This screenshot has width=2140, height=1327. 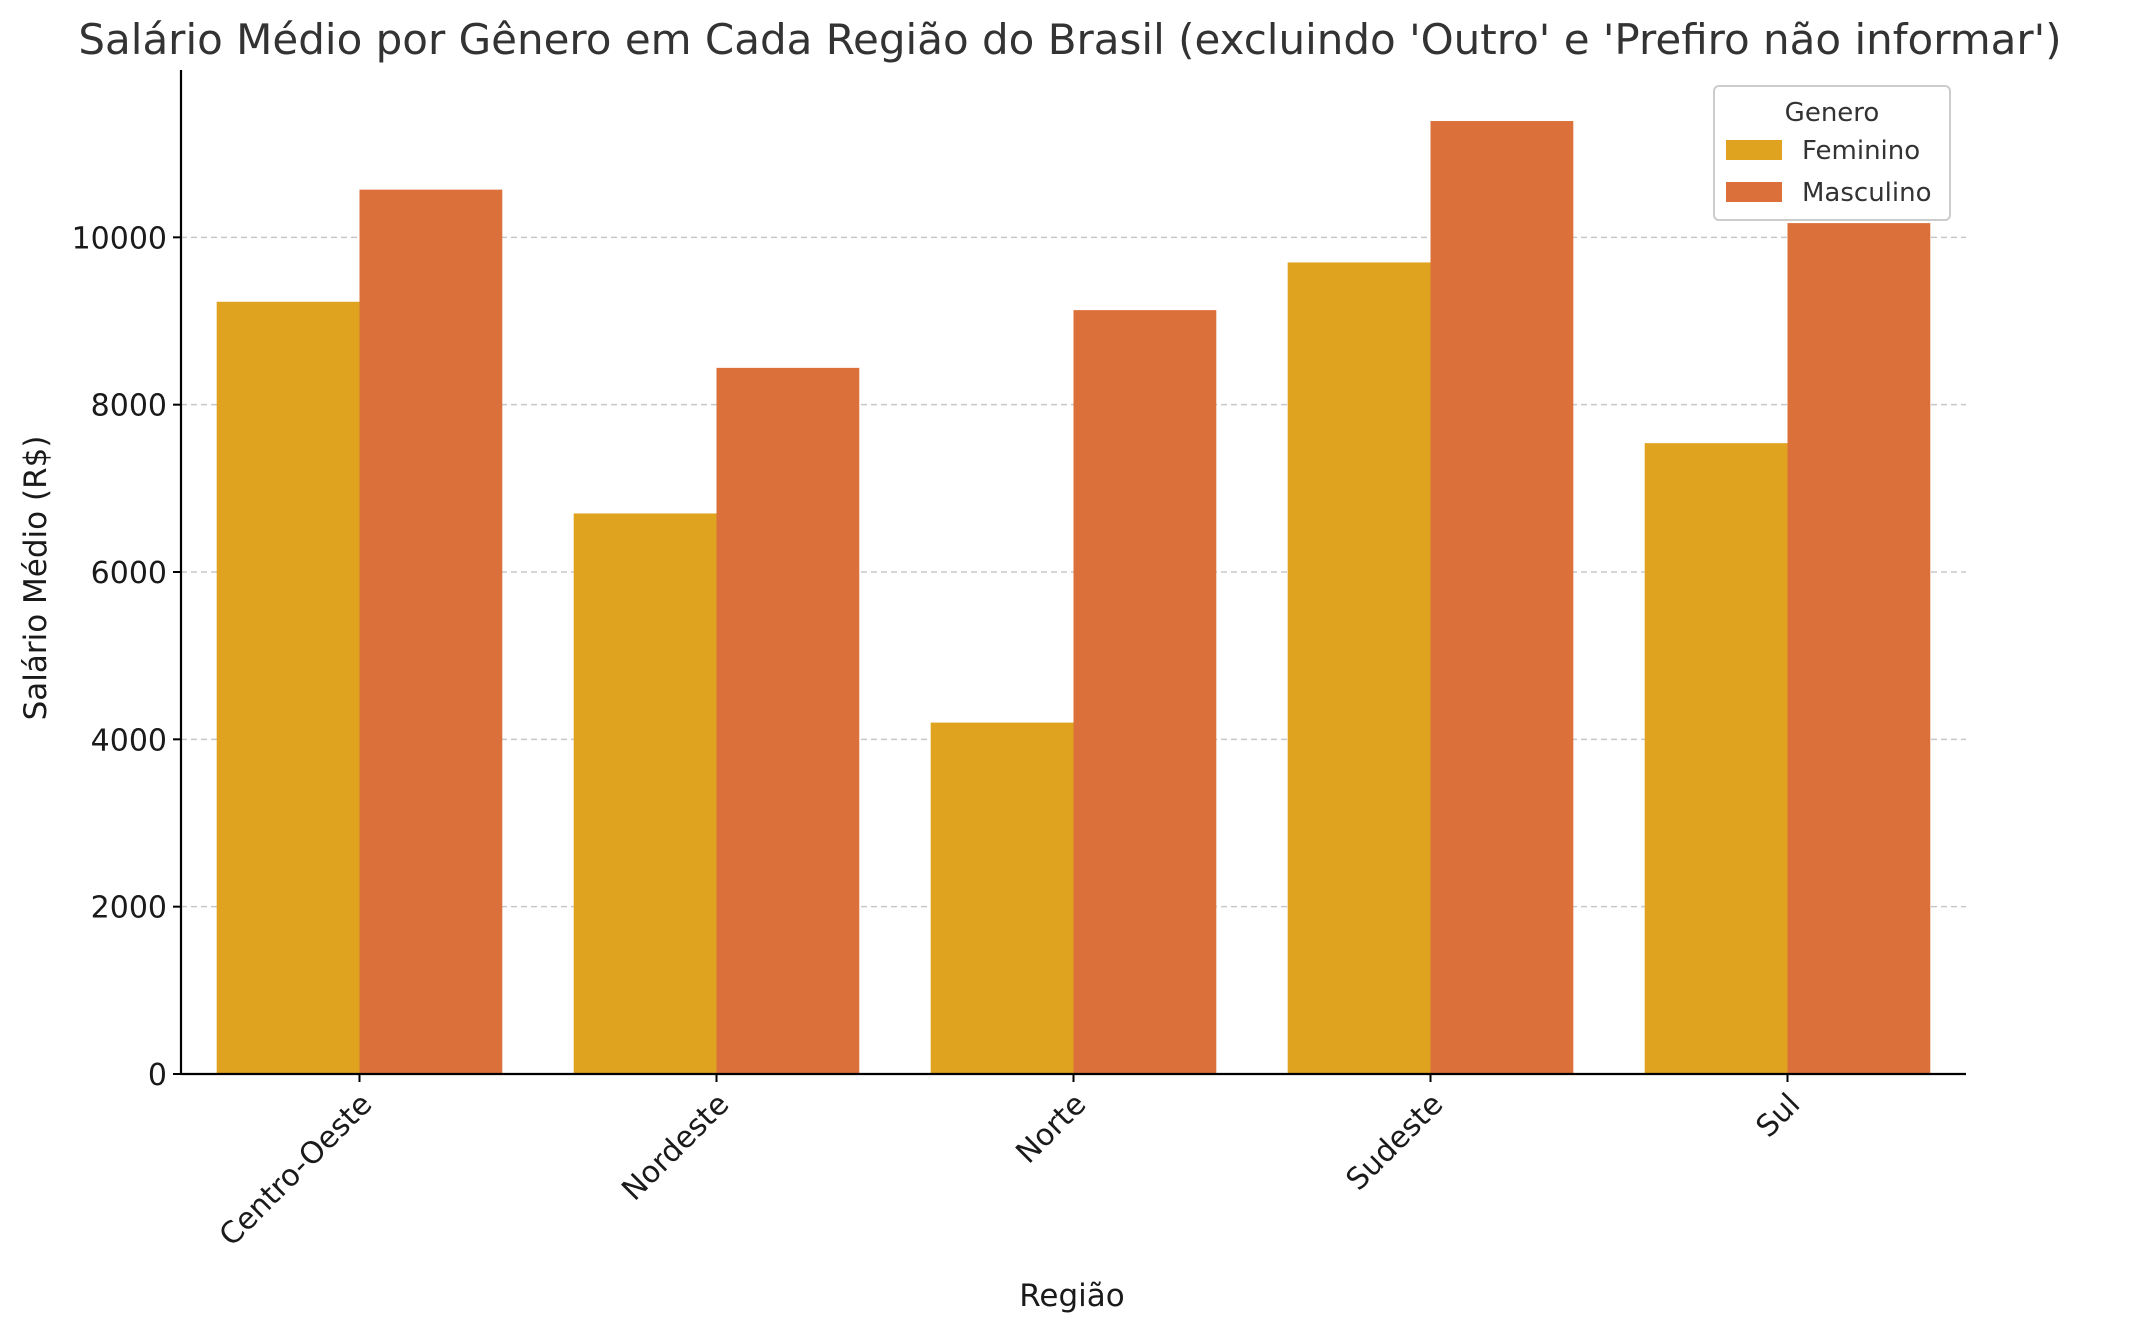 What do you see at coordinates (431, 632) in the screenshot?
I see `bar-masculino-centro-oeste` at bounding box center [431, 632].